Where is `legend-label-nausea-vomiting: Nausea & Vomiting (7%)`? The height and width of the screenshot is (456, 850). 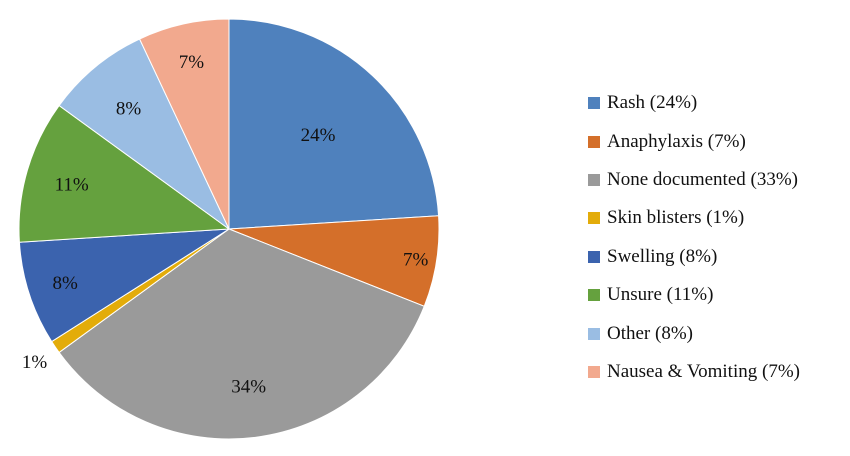 legend-label-nausea-vomiting: Nausea & Vomiting (7%) is located at coordinates (703, 371).